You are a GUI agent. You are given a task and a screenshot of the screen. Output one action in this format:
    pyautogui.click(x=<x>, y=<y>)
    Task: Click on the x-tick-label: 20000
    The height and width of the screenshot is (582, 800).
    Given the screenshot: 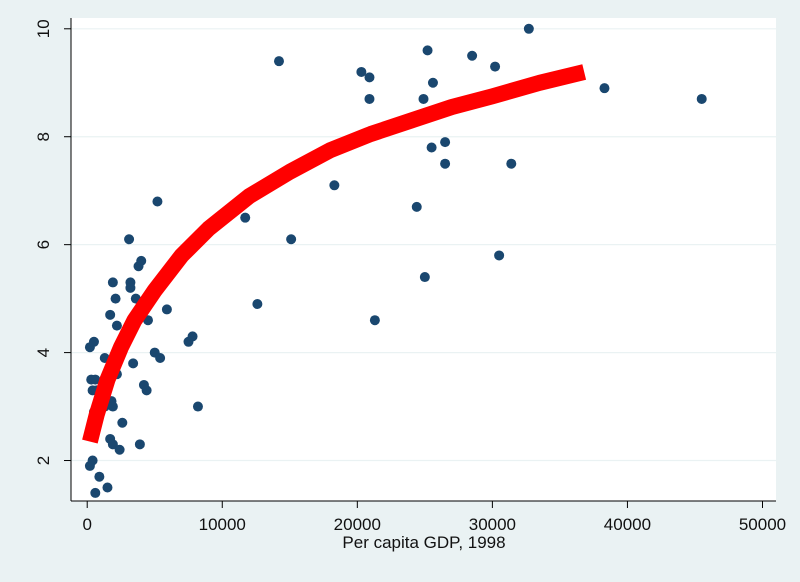 What is the action you would take?
    pyautogui.click(x=357, y=524)
    